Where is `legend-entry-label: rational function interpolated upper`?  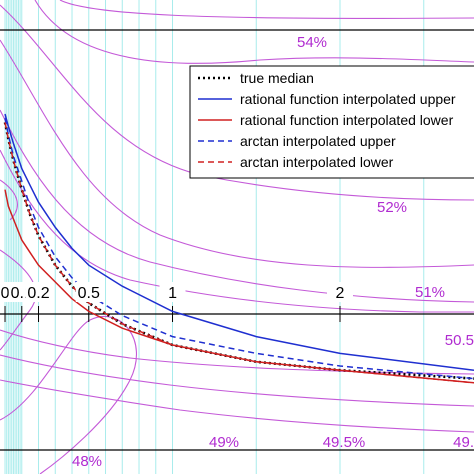 legend-entry-label: rational function interpolated upper is located at coordinates (348, 99).